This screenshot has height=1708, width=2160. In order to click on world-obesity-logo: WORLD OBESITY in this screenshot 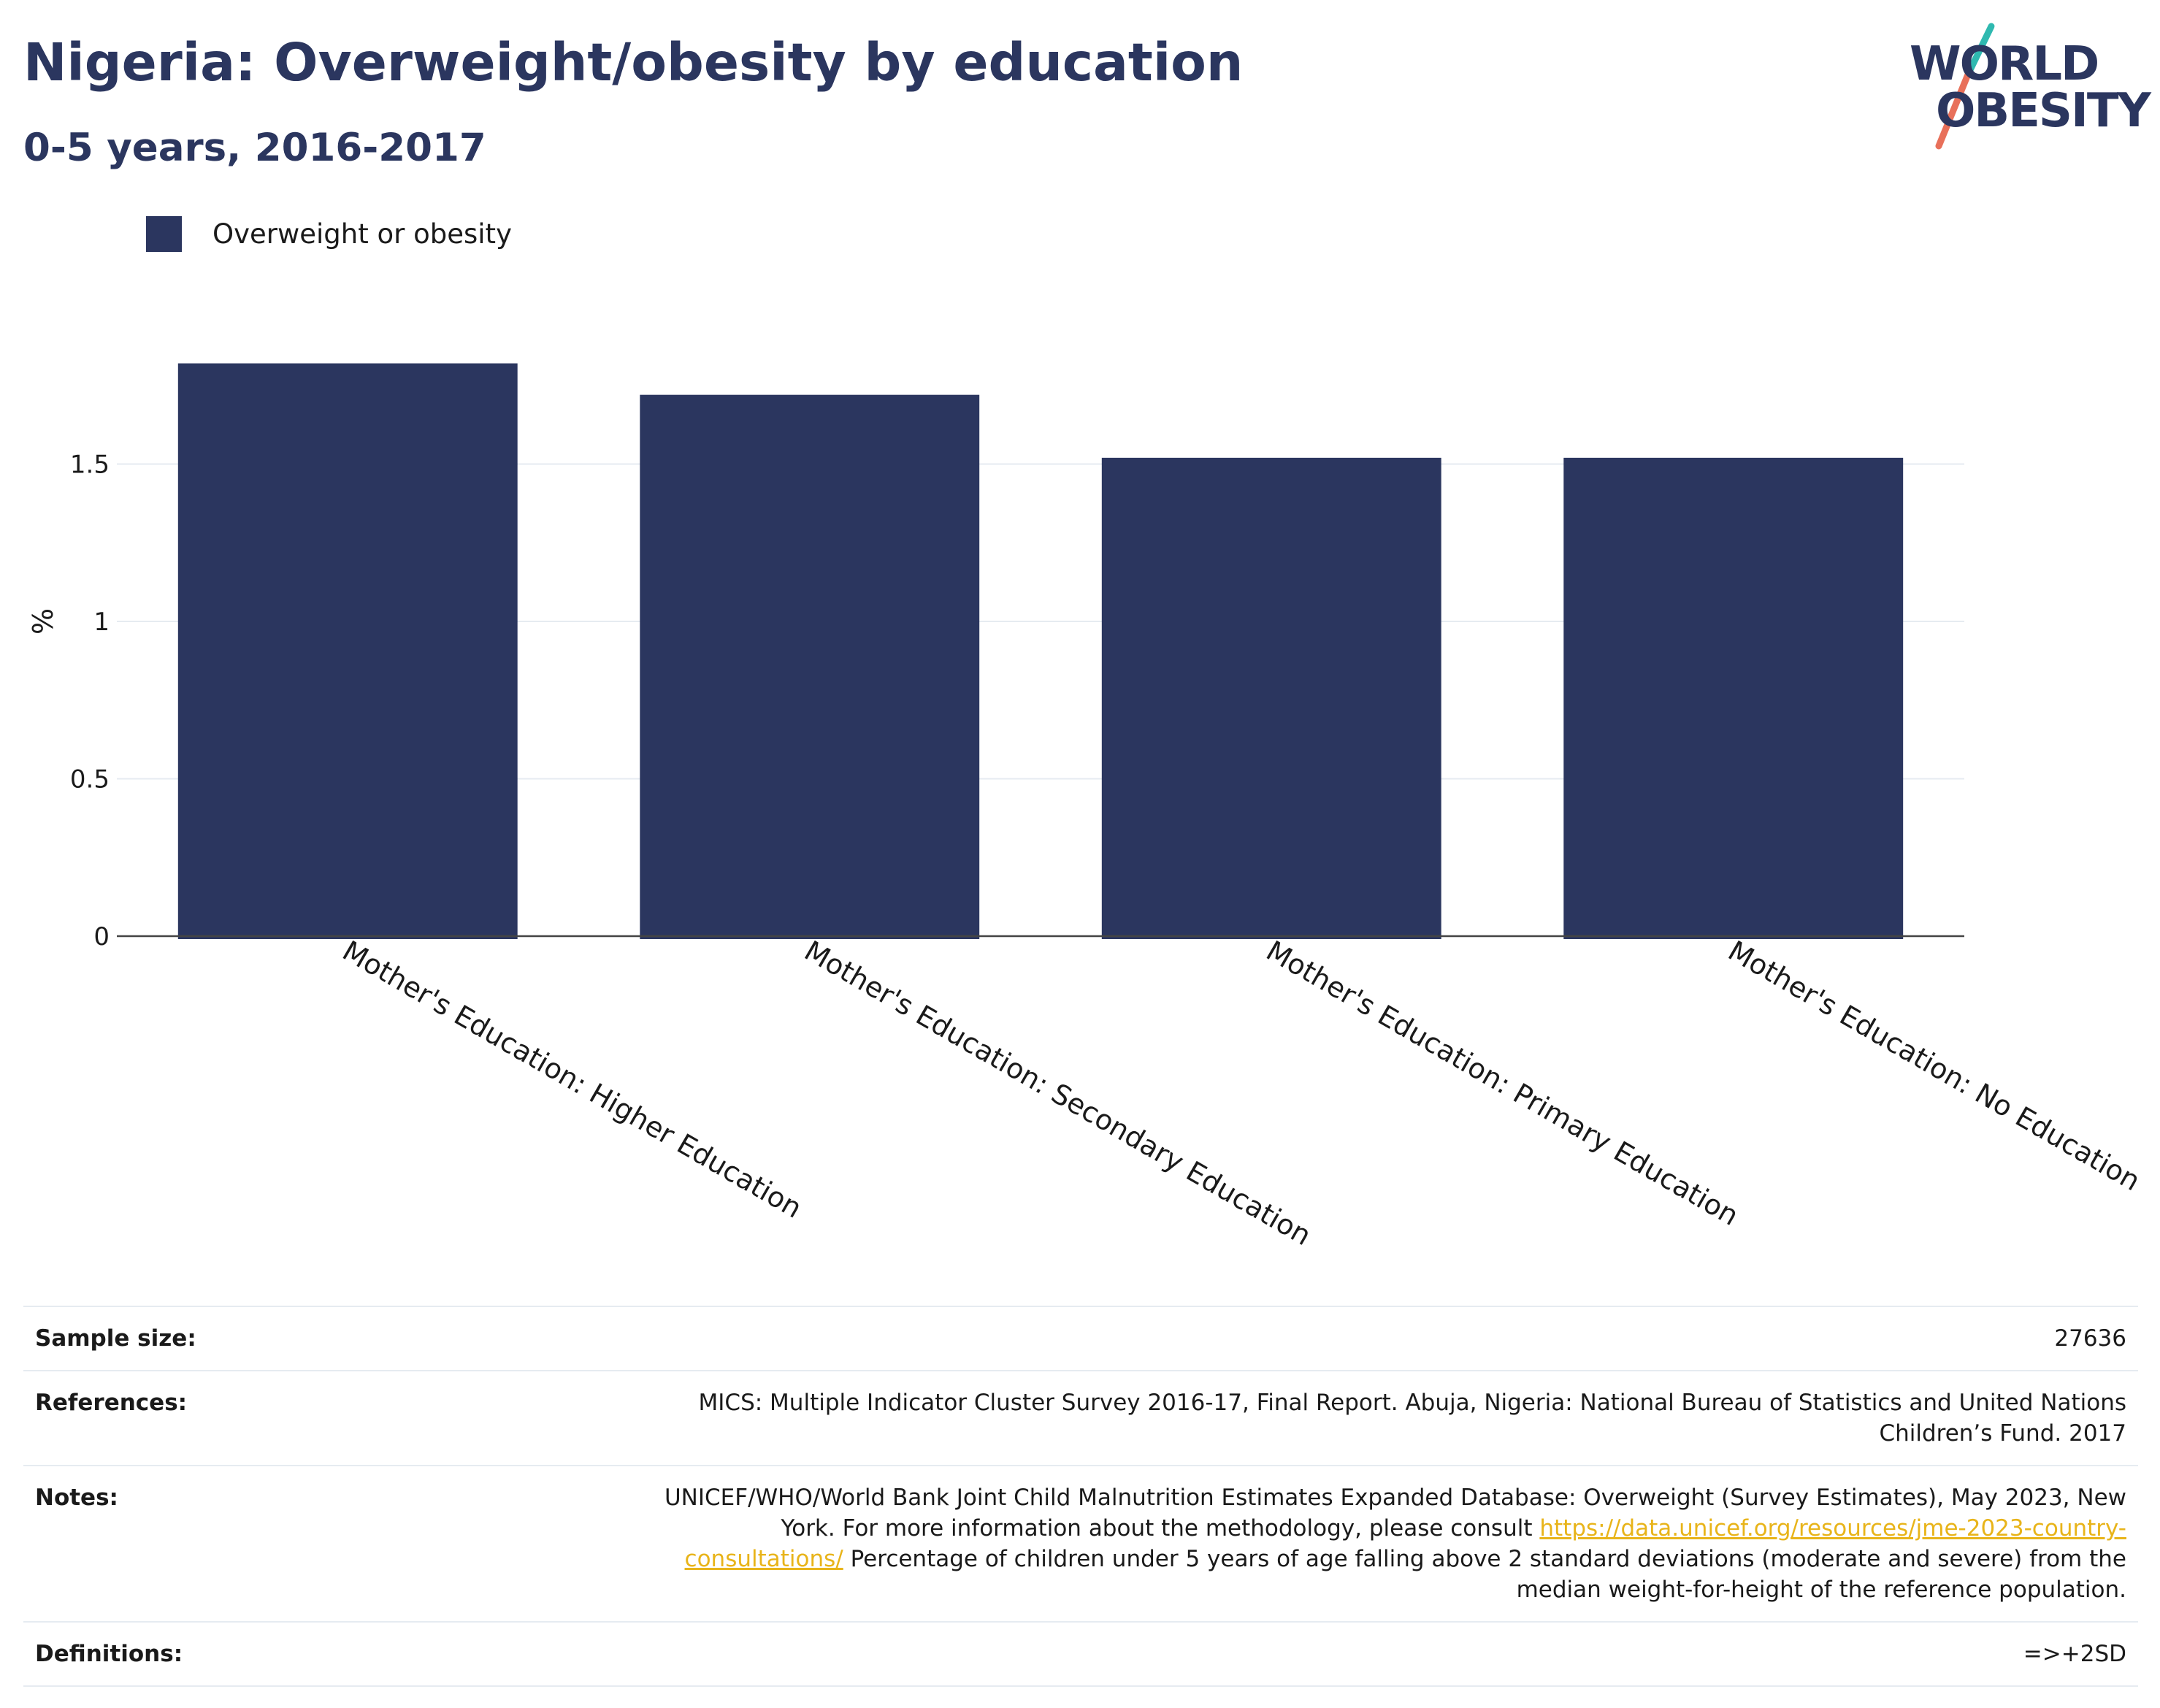, I will do `click(2030, 86)`.